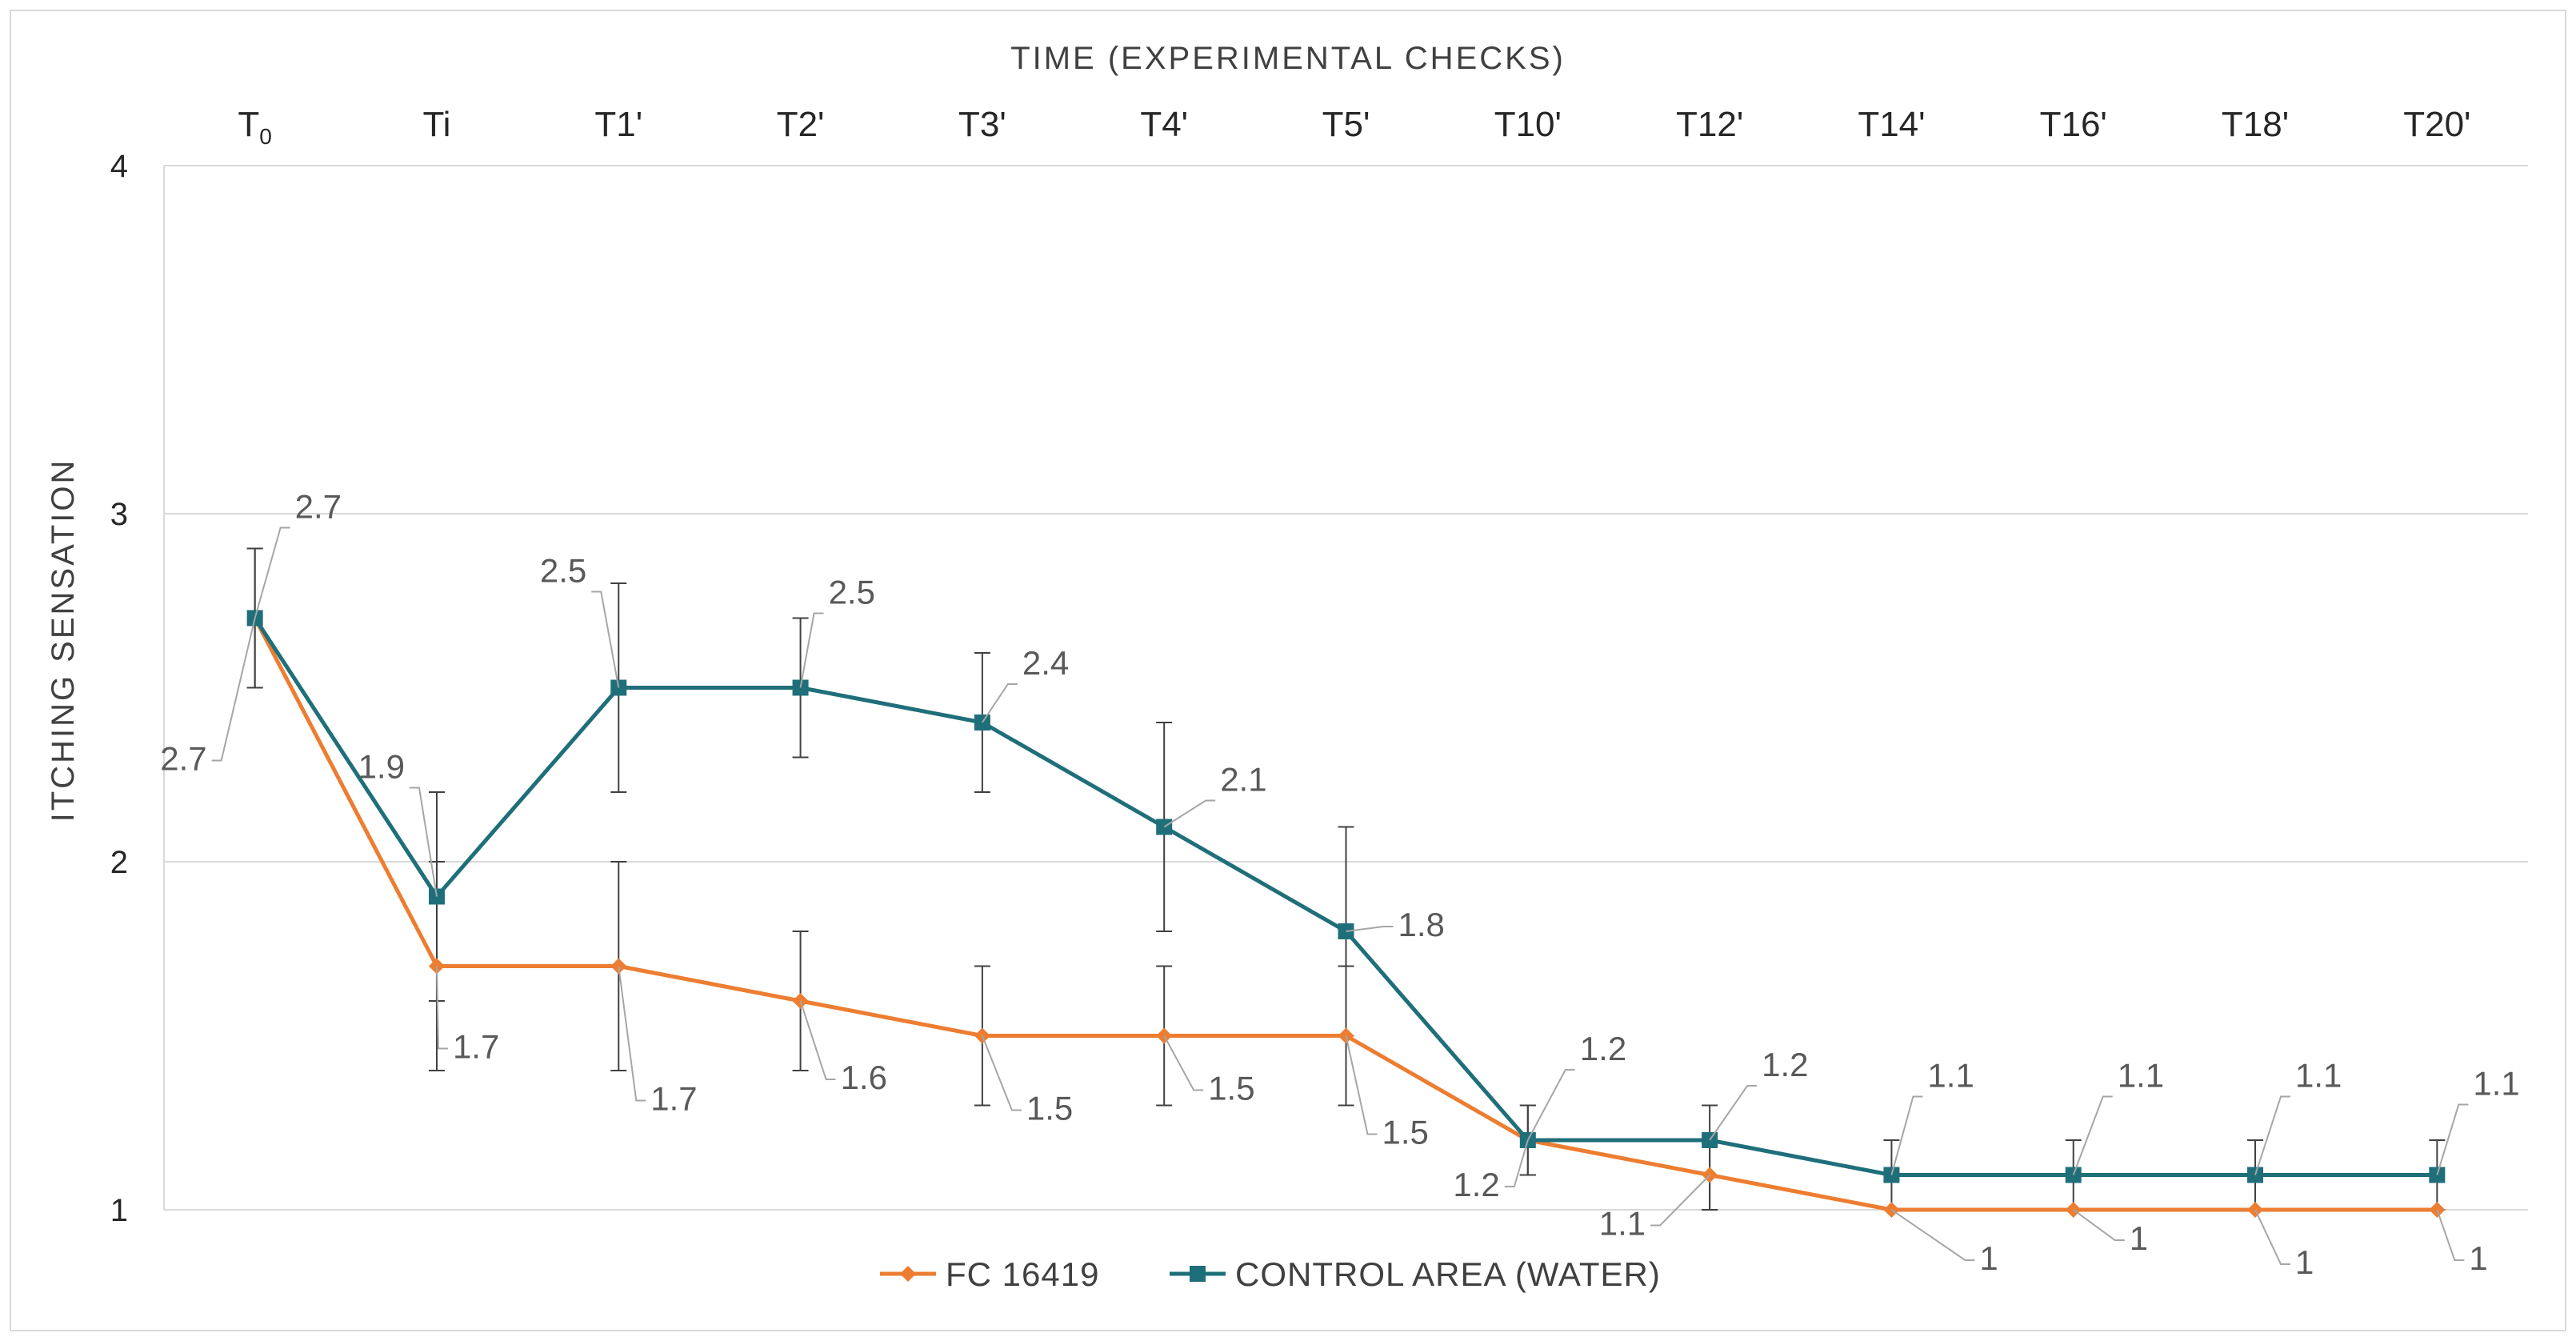 The image size is (2576, 1341). Describe the element at coordinates (1346, 124) in the screenshot. I see `x-tick-label: T5'` at that location.